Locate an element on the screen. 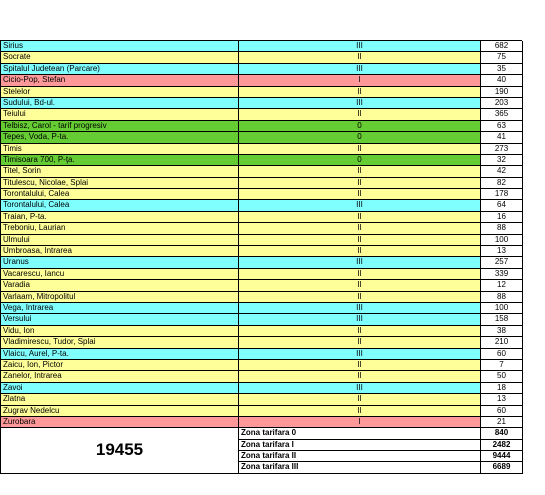  zone-total: 2482 is located at coordinates (502, 445).